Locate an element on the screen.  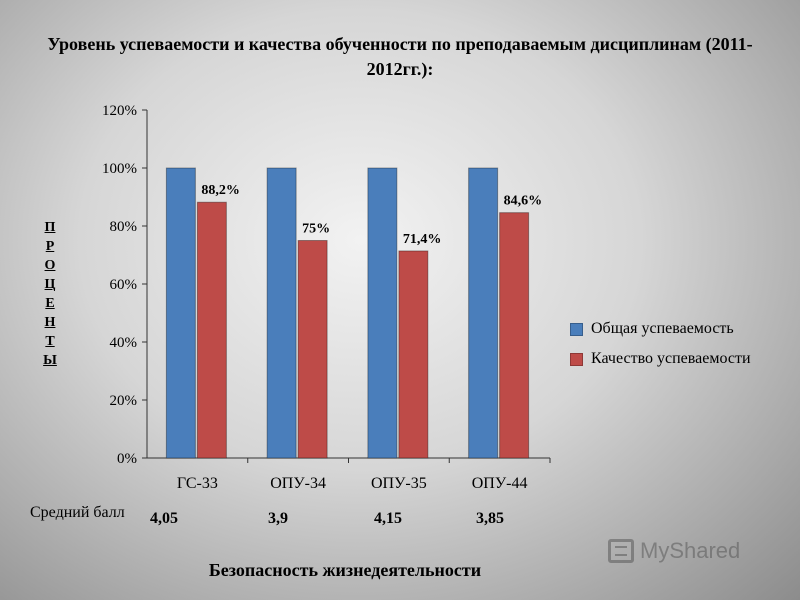
average-score-opu34: 3,9 is located at coordinates (278, 518).